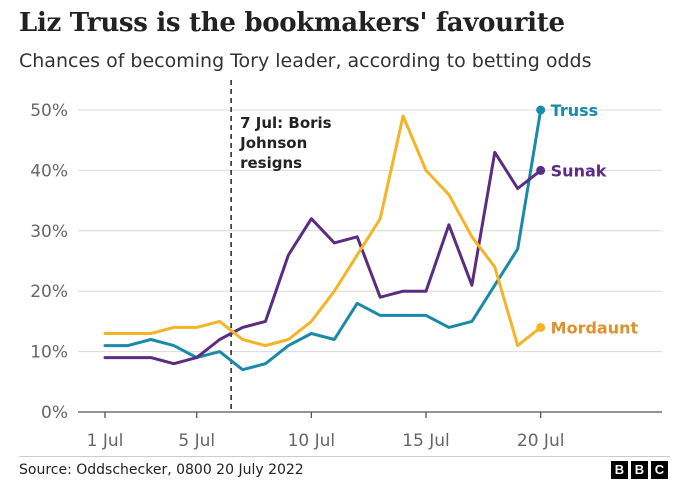 The image size is (689, 496). Describe the element at coordinates (595, 327) in the screenshot. I see `series-label-mordaunt: Mordaunt` at that location.